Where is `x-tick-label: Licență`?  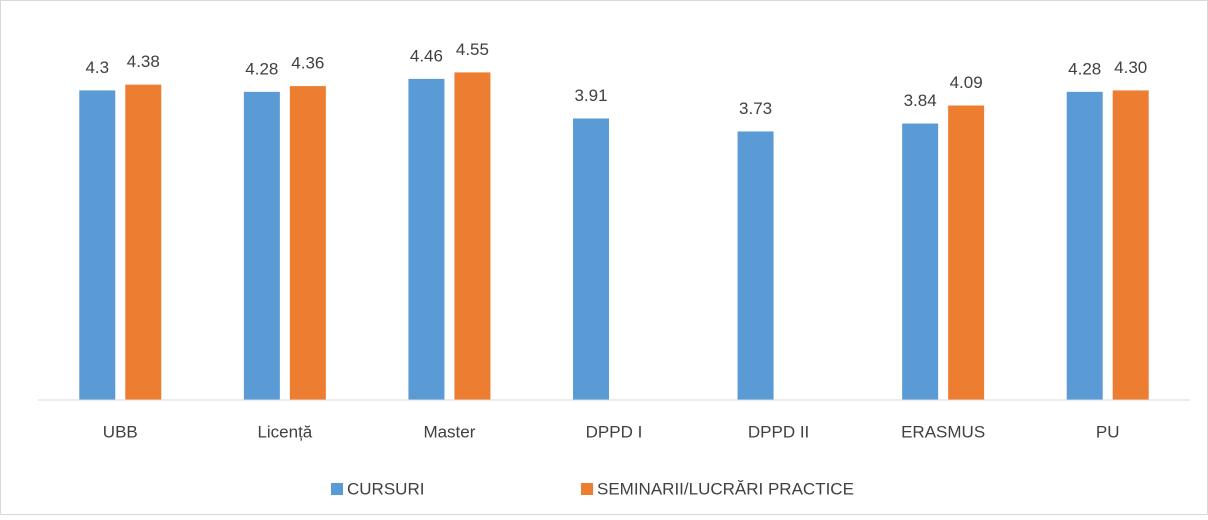 x-tick-label: Licență is located at coordinates (284, 431).